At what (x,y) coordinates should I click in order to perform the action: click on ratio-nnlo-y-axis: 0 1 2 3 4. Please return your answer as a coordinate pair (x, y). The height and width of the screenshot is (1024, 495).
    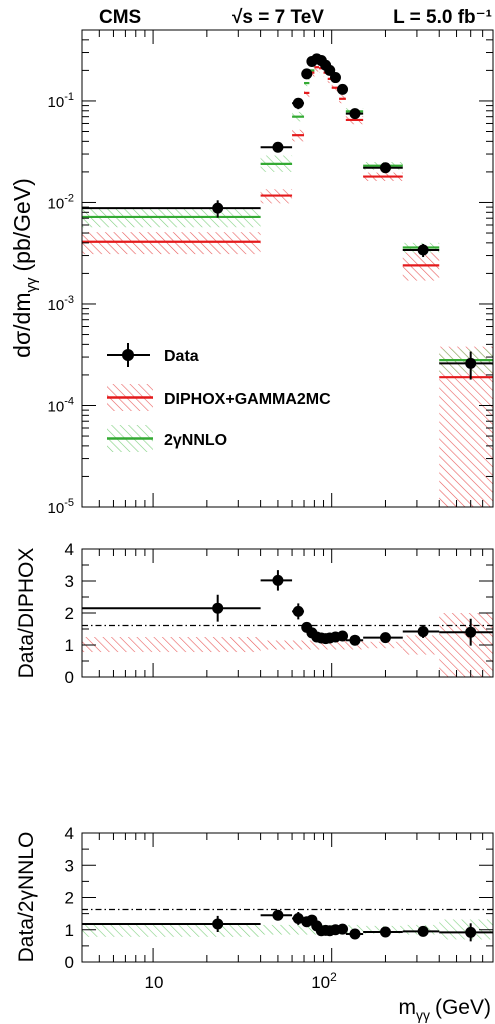
    Looking at the image, I should click on (279, 898).